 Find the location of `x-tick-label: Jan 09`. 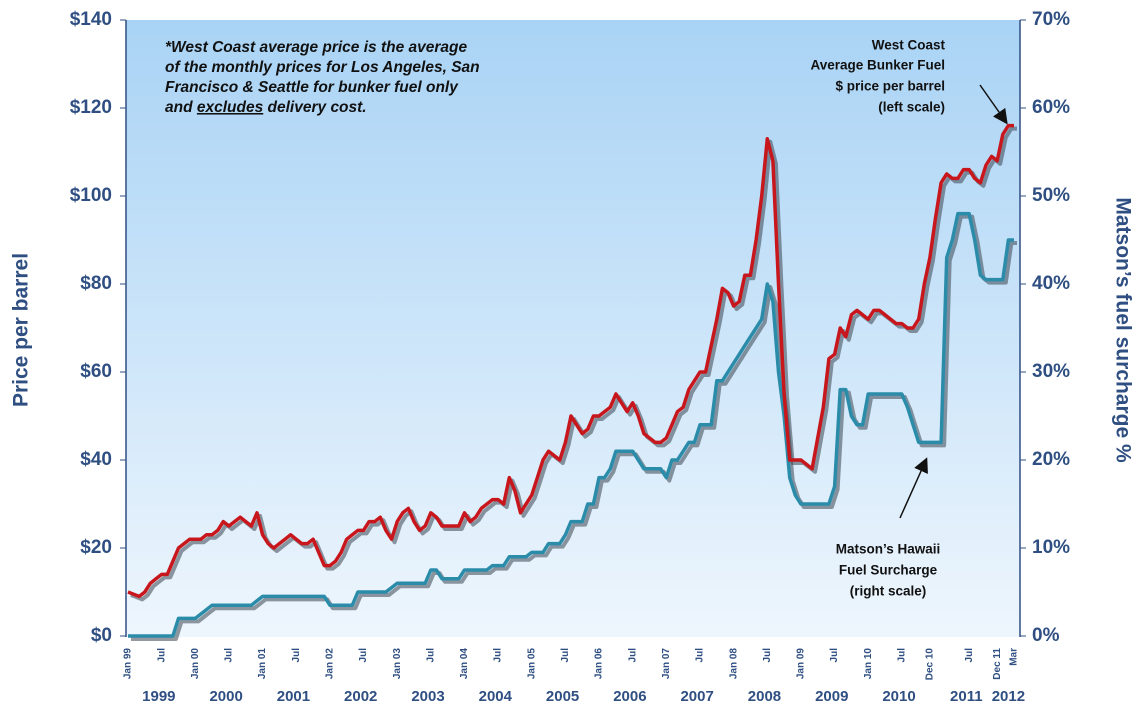

x-tick-label: Jan 09 is located at coordinates (801, 664).